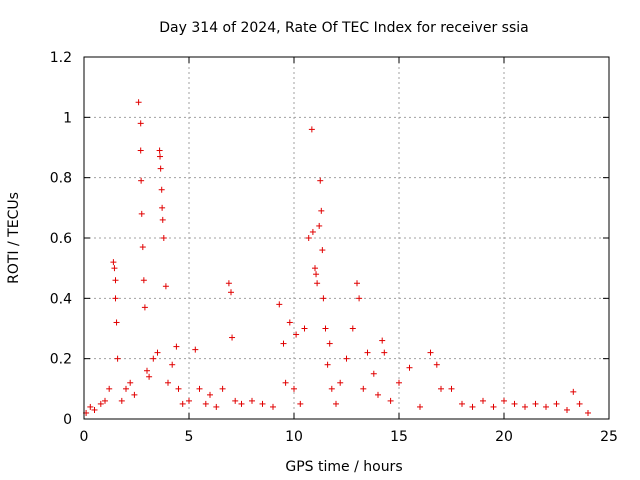  I want to click on y-tick-label: 0.8, so click(61, 179).